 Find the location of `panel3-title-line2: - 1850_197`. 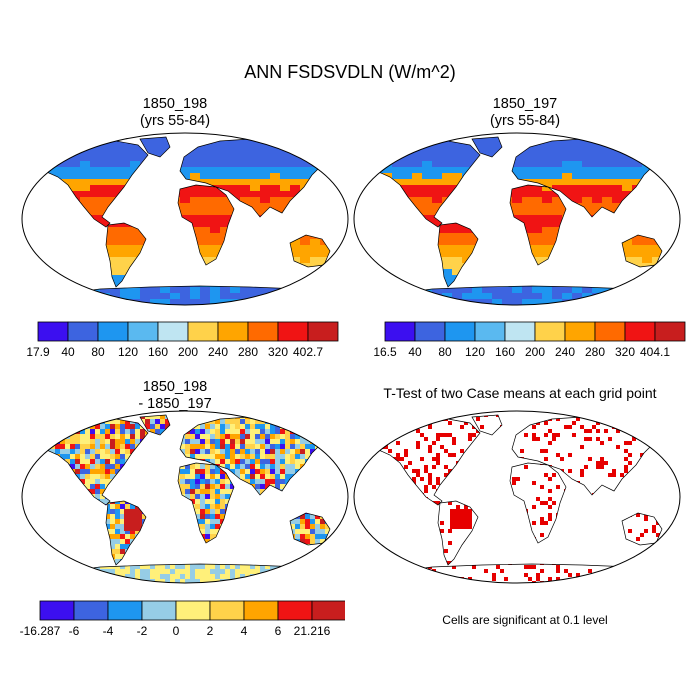

panel3-title-line2: - 1850_197 is located at coordinates (175, 404).